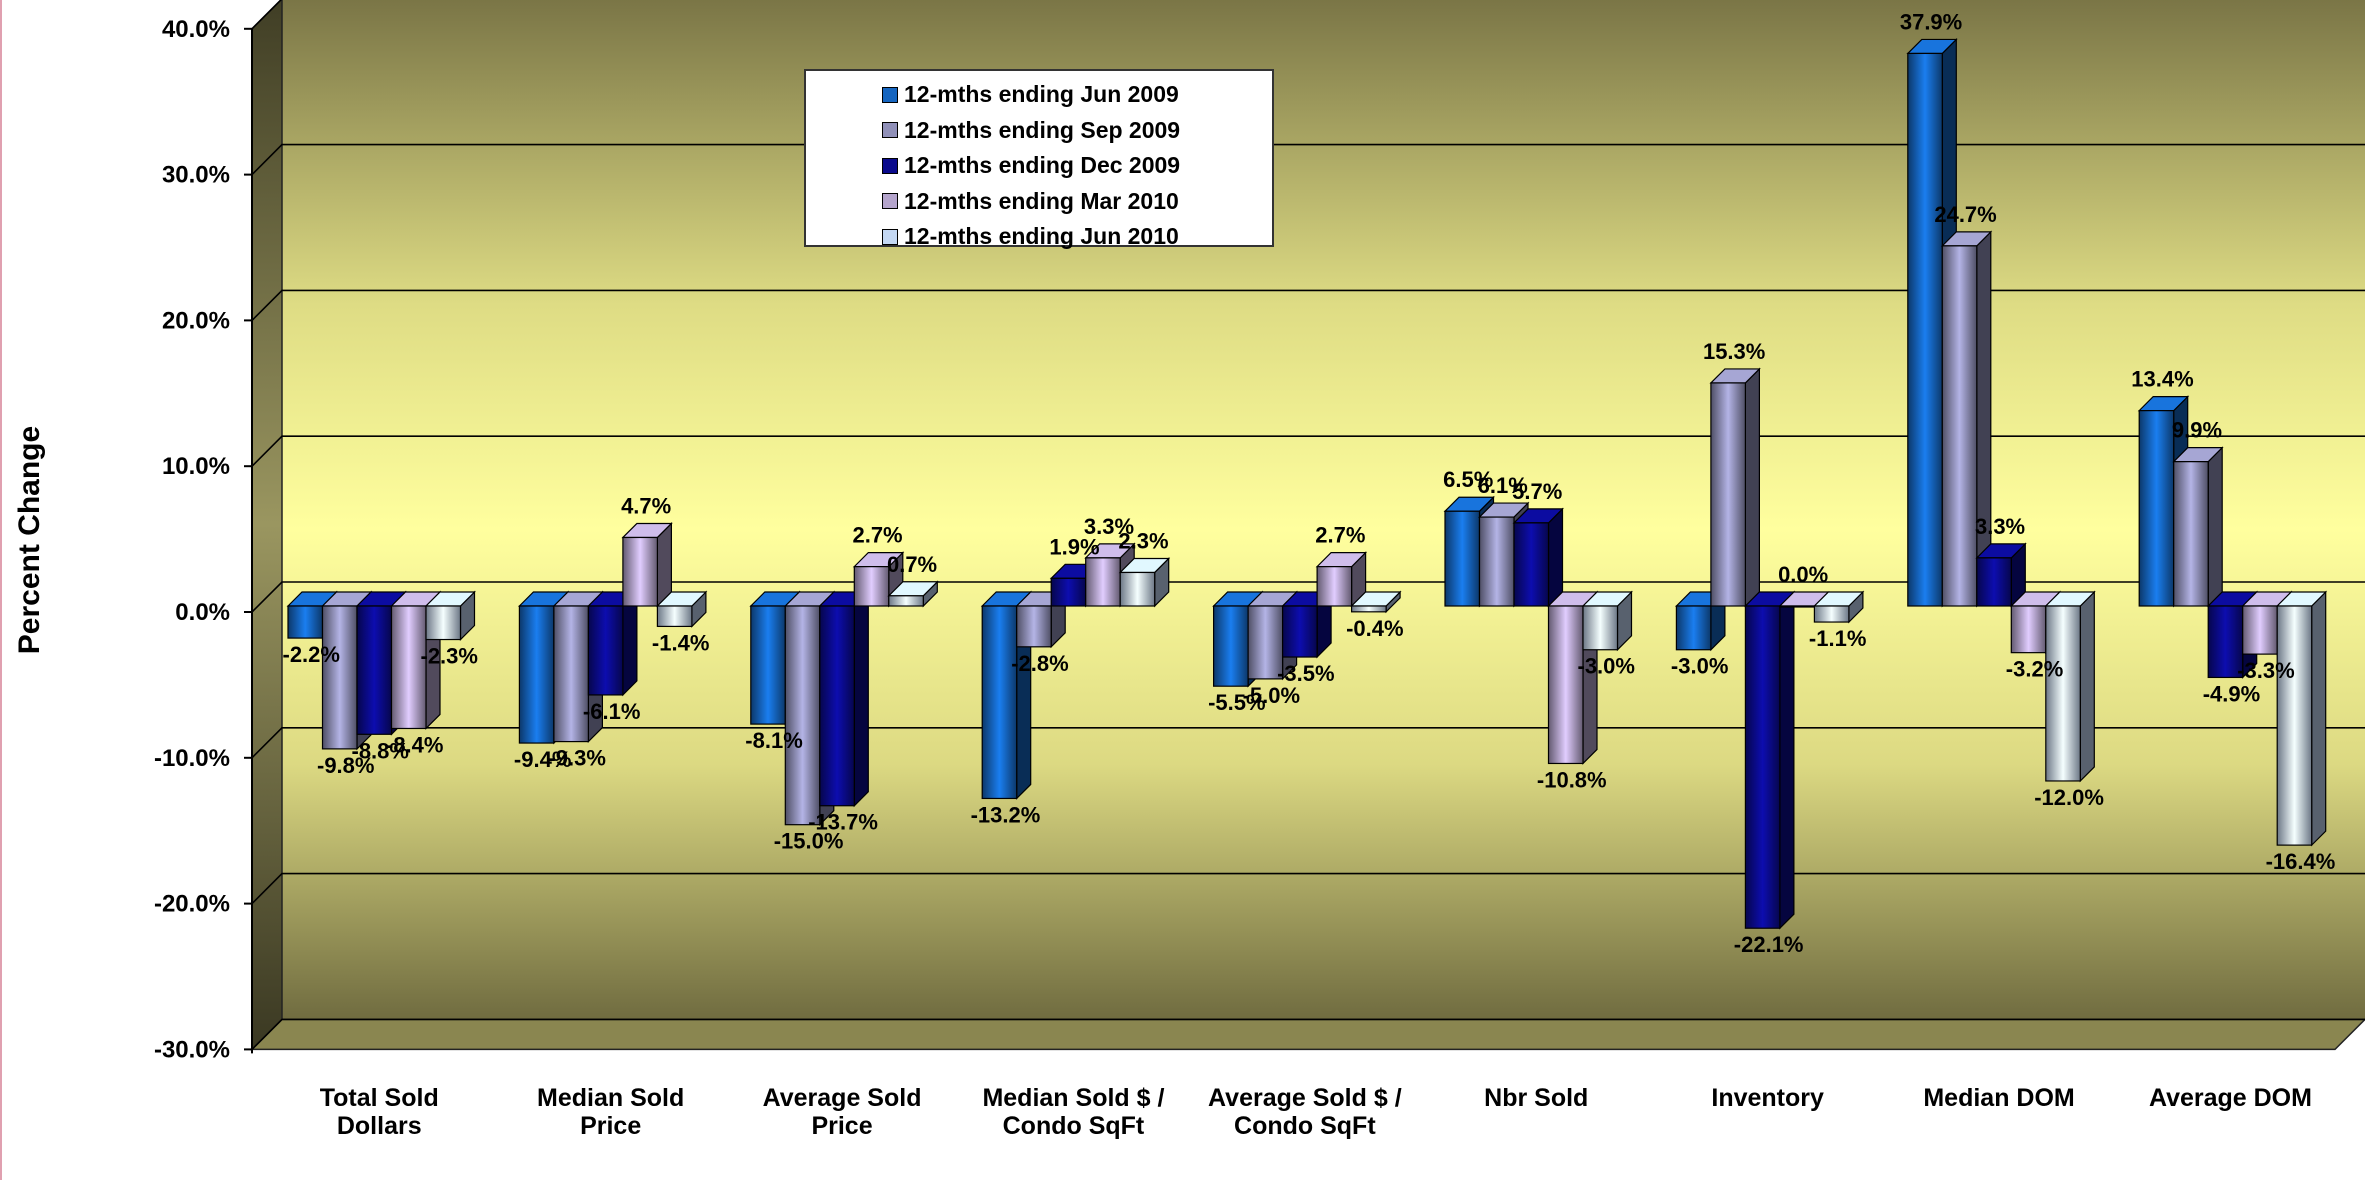 Image resolution: width=2365 pixels, height=1180 pixels. Describe the element at coordinates (1699, 666) in the screenshot. I see `data-label: -3.0%` at that location.